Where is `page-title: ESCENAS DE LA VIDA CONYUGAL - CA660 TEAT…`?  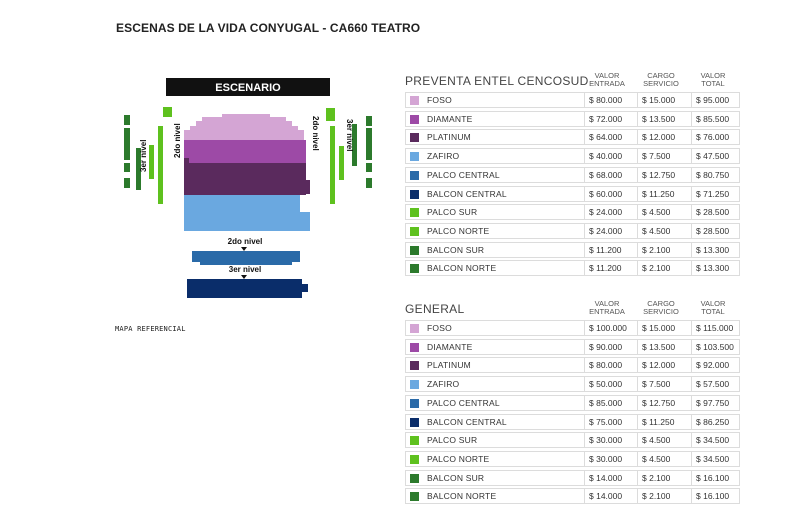 page-title: ESCENAS DE LA VIDA CONYUGAL - CA660 TEAT… is located at coordinates (268, 28).